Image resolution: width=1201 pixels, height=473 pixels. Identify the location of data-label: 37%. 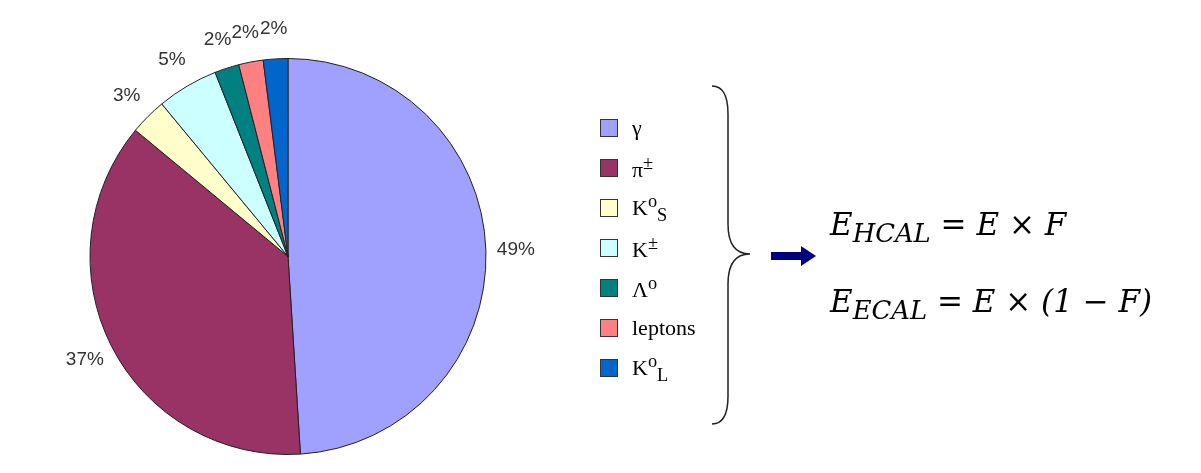
(84, 359).